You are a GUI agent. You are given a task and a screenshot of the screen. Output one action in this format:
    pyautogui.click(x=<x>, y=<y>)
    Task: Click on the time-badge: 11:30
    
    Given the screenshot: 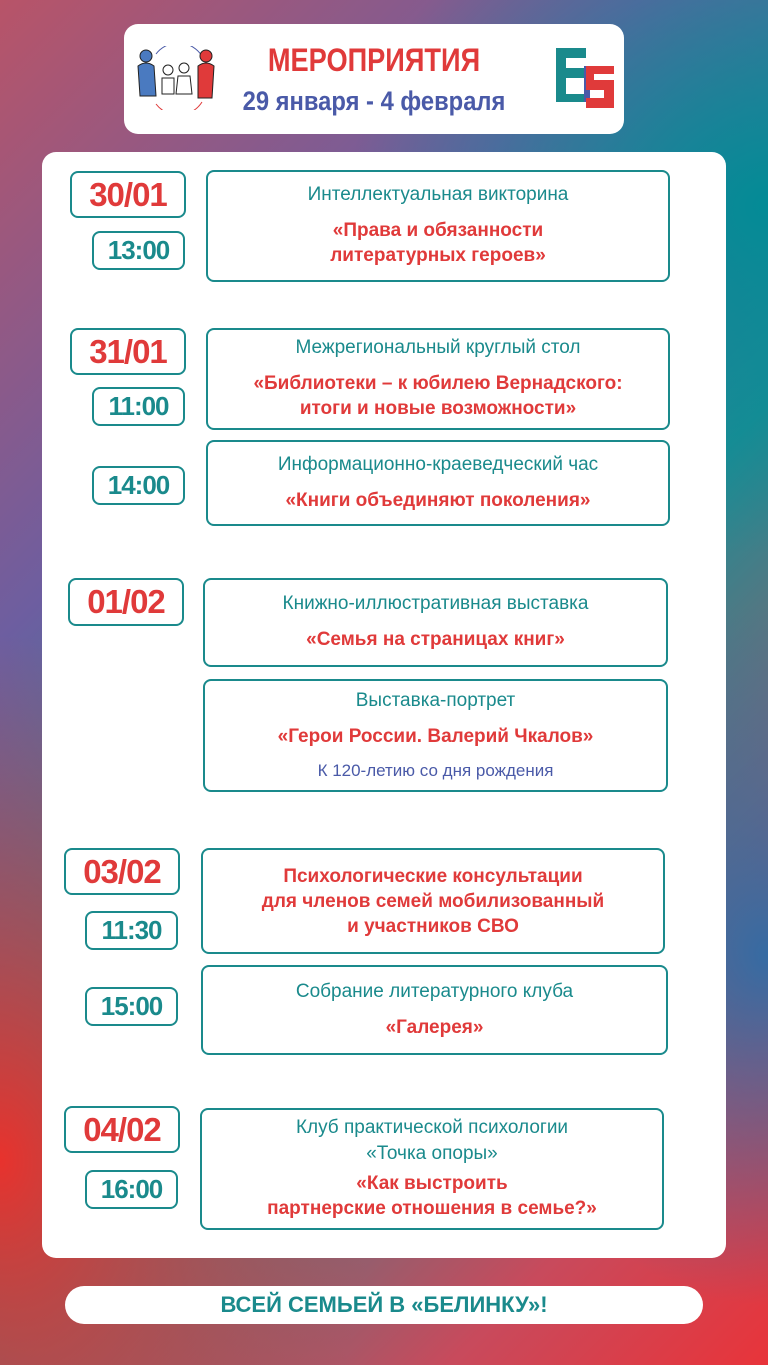 What is the action you would take?
    pyautogui.click(x=131, y=930)
    